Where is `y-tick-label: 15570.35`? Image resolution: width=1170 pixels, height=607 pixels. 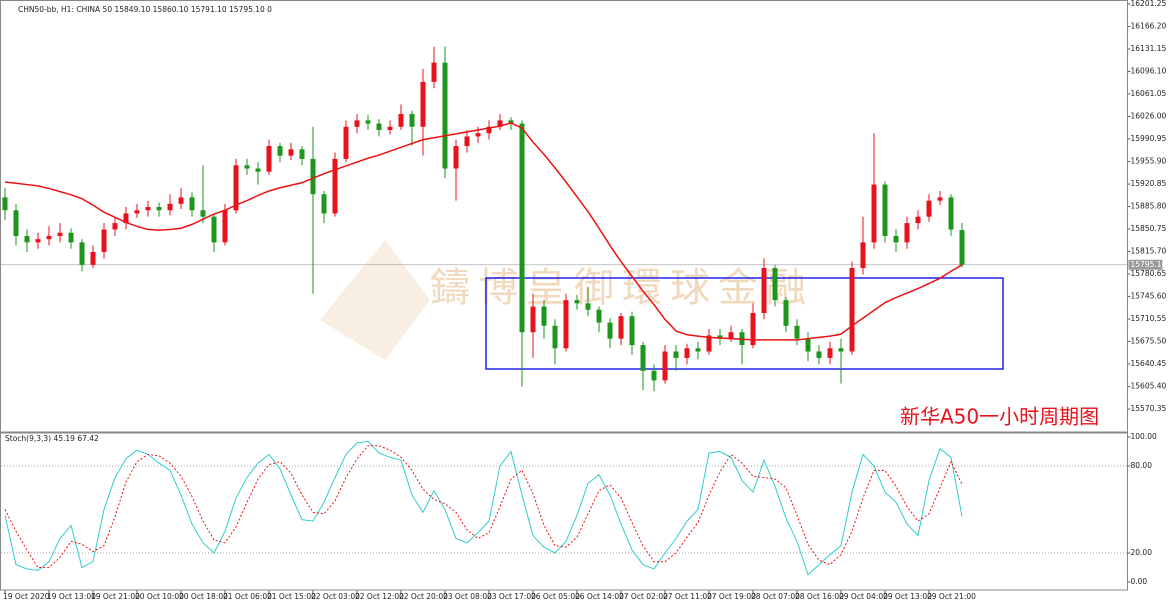
y-tick-label: 15570.35 is located at coordinates (1149, 408).